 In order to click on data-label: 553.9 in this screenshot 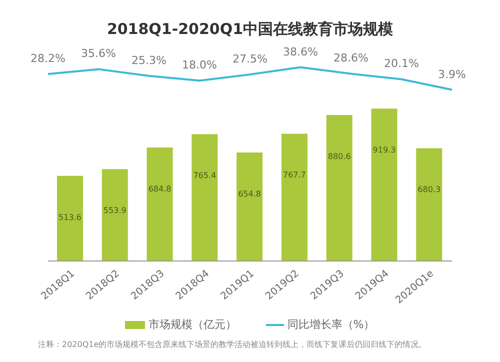, I will do `click(114, 211)`.